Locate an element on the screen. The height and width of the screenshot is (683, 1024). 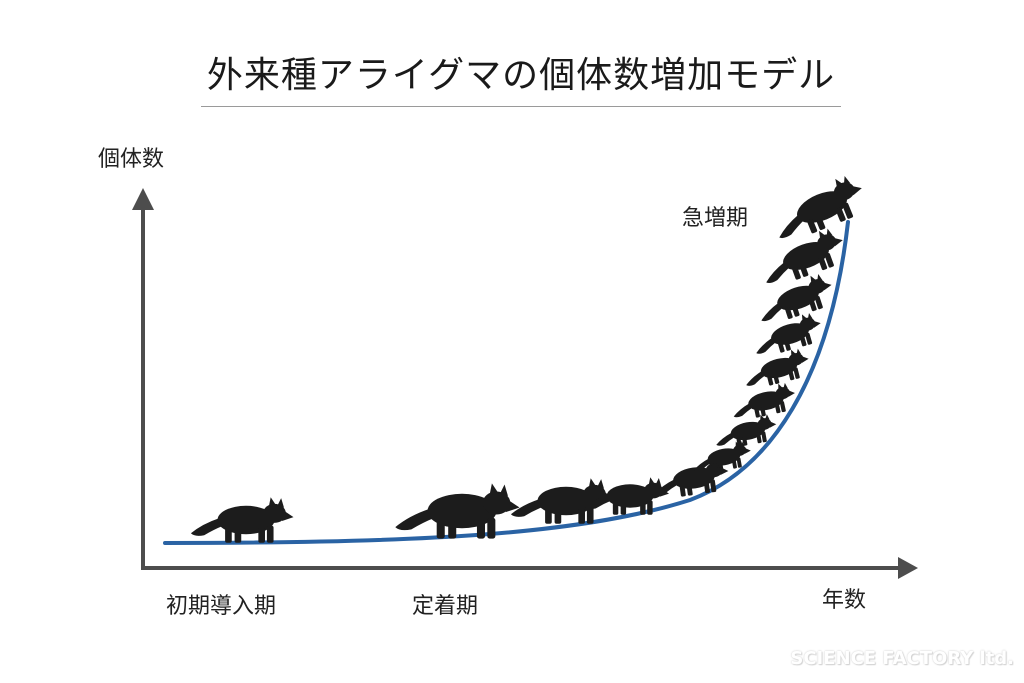
raccoon-icon-settle is located at coordinates (457, 511).